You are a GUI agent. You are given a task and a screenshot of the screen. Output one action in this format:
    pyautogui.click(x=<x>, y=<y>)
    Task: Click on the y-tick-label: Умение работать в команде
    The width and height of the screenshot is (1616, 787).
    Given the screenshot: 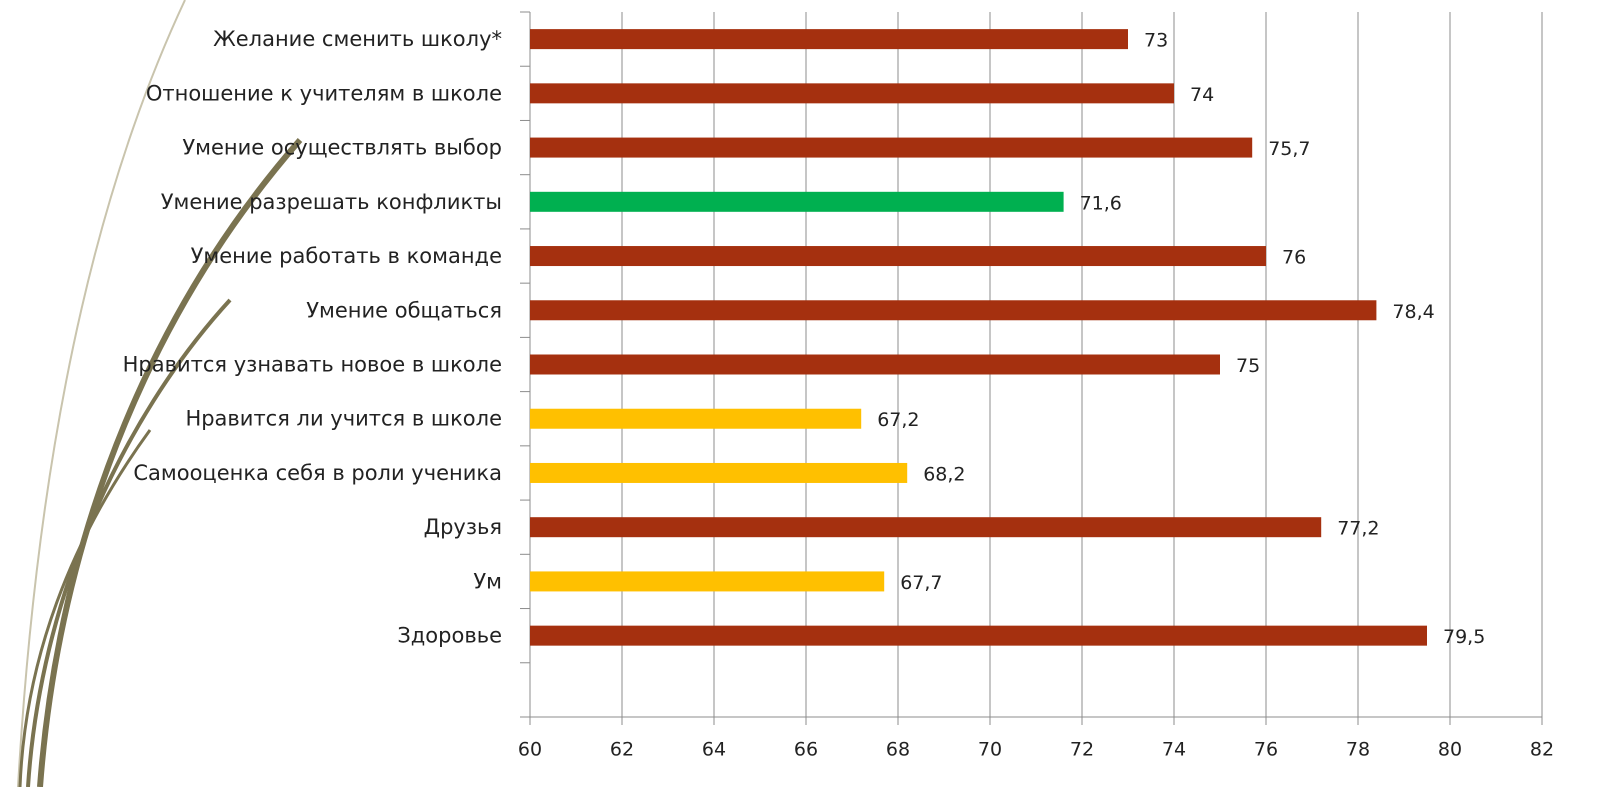 What is the action you would take?
    pyautogui.click(x=346, y=256)
    